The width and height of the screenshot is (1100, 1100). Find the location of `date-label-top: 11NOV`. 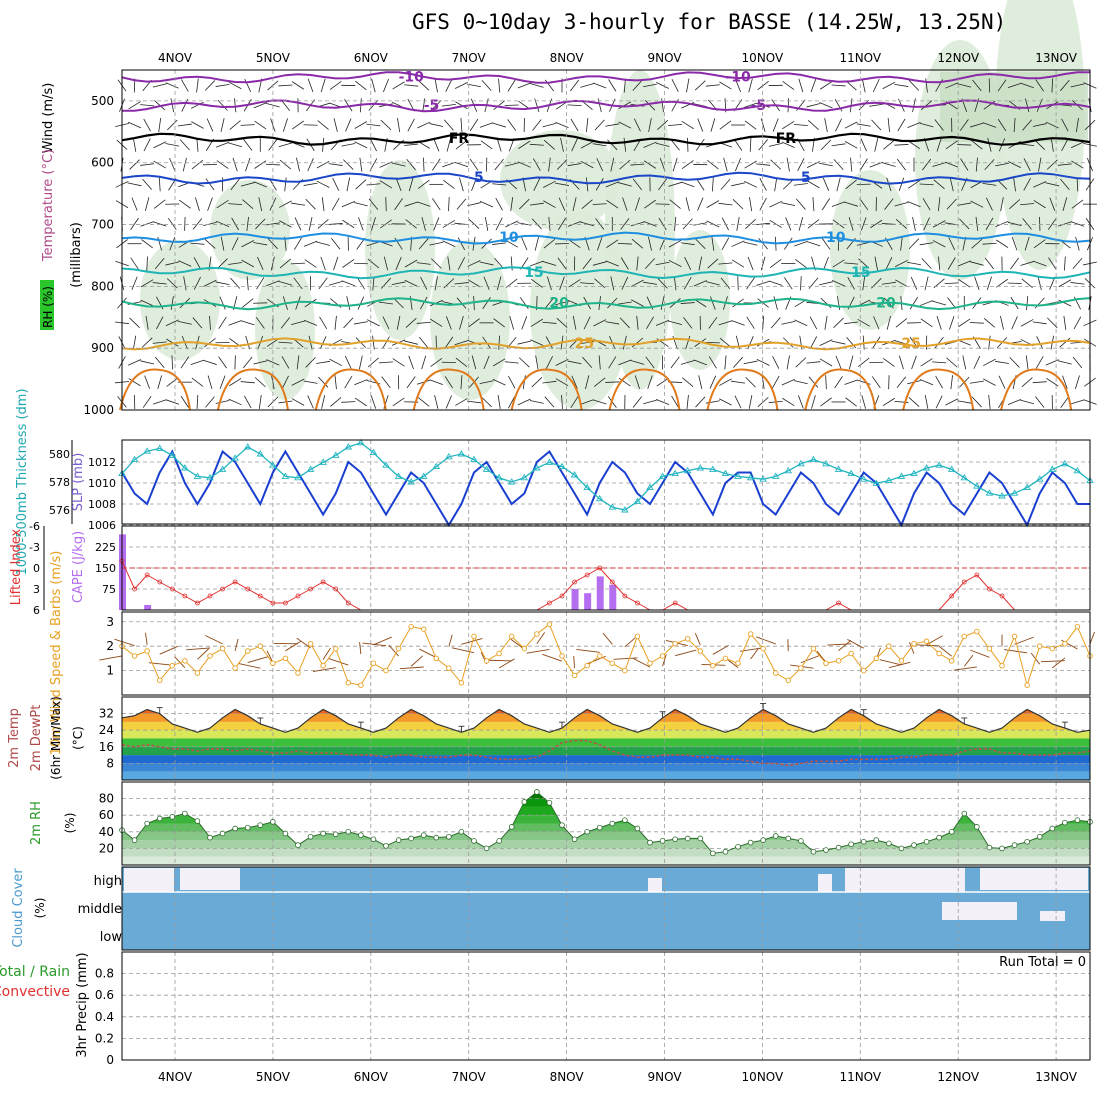

date-label-top: 11NOV is located at coordinates (860, 58).